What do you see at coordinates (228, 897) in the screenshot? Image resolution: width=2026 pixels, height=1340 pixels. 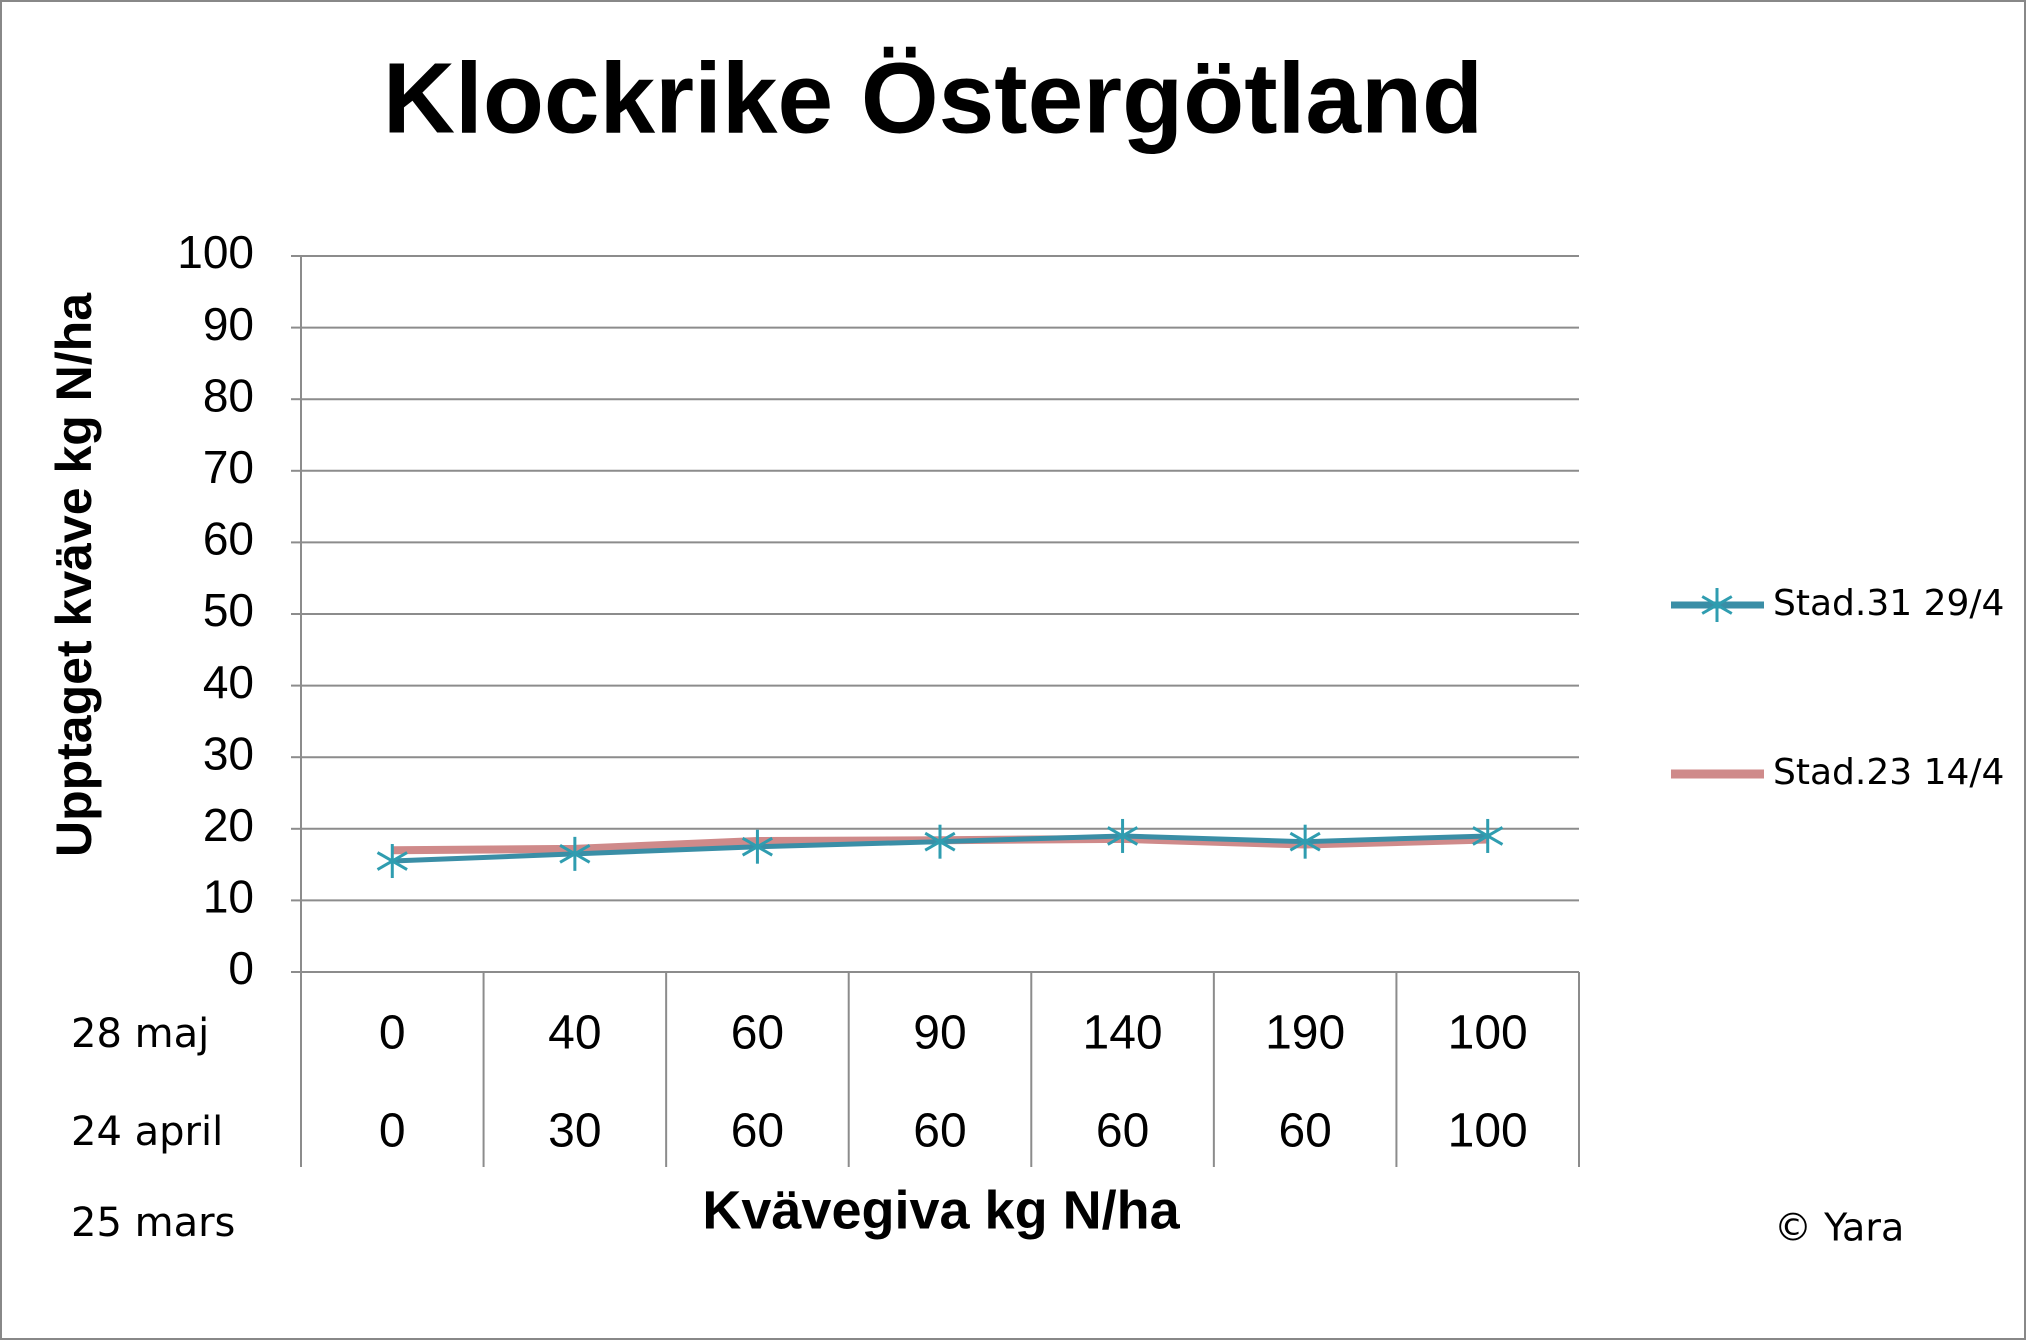 I see `y-tick-label: 10` at bounding box center [228, 897].